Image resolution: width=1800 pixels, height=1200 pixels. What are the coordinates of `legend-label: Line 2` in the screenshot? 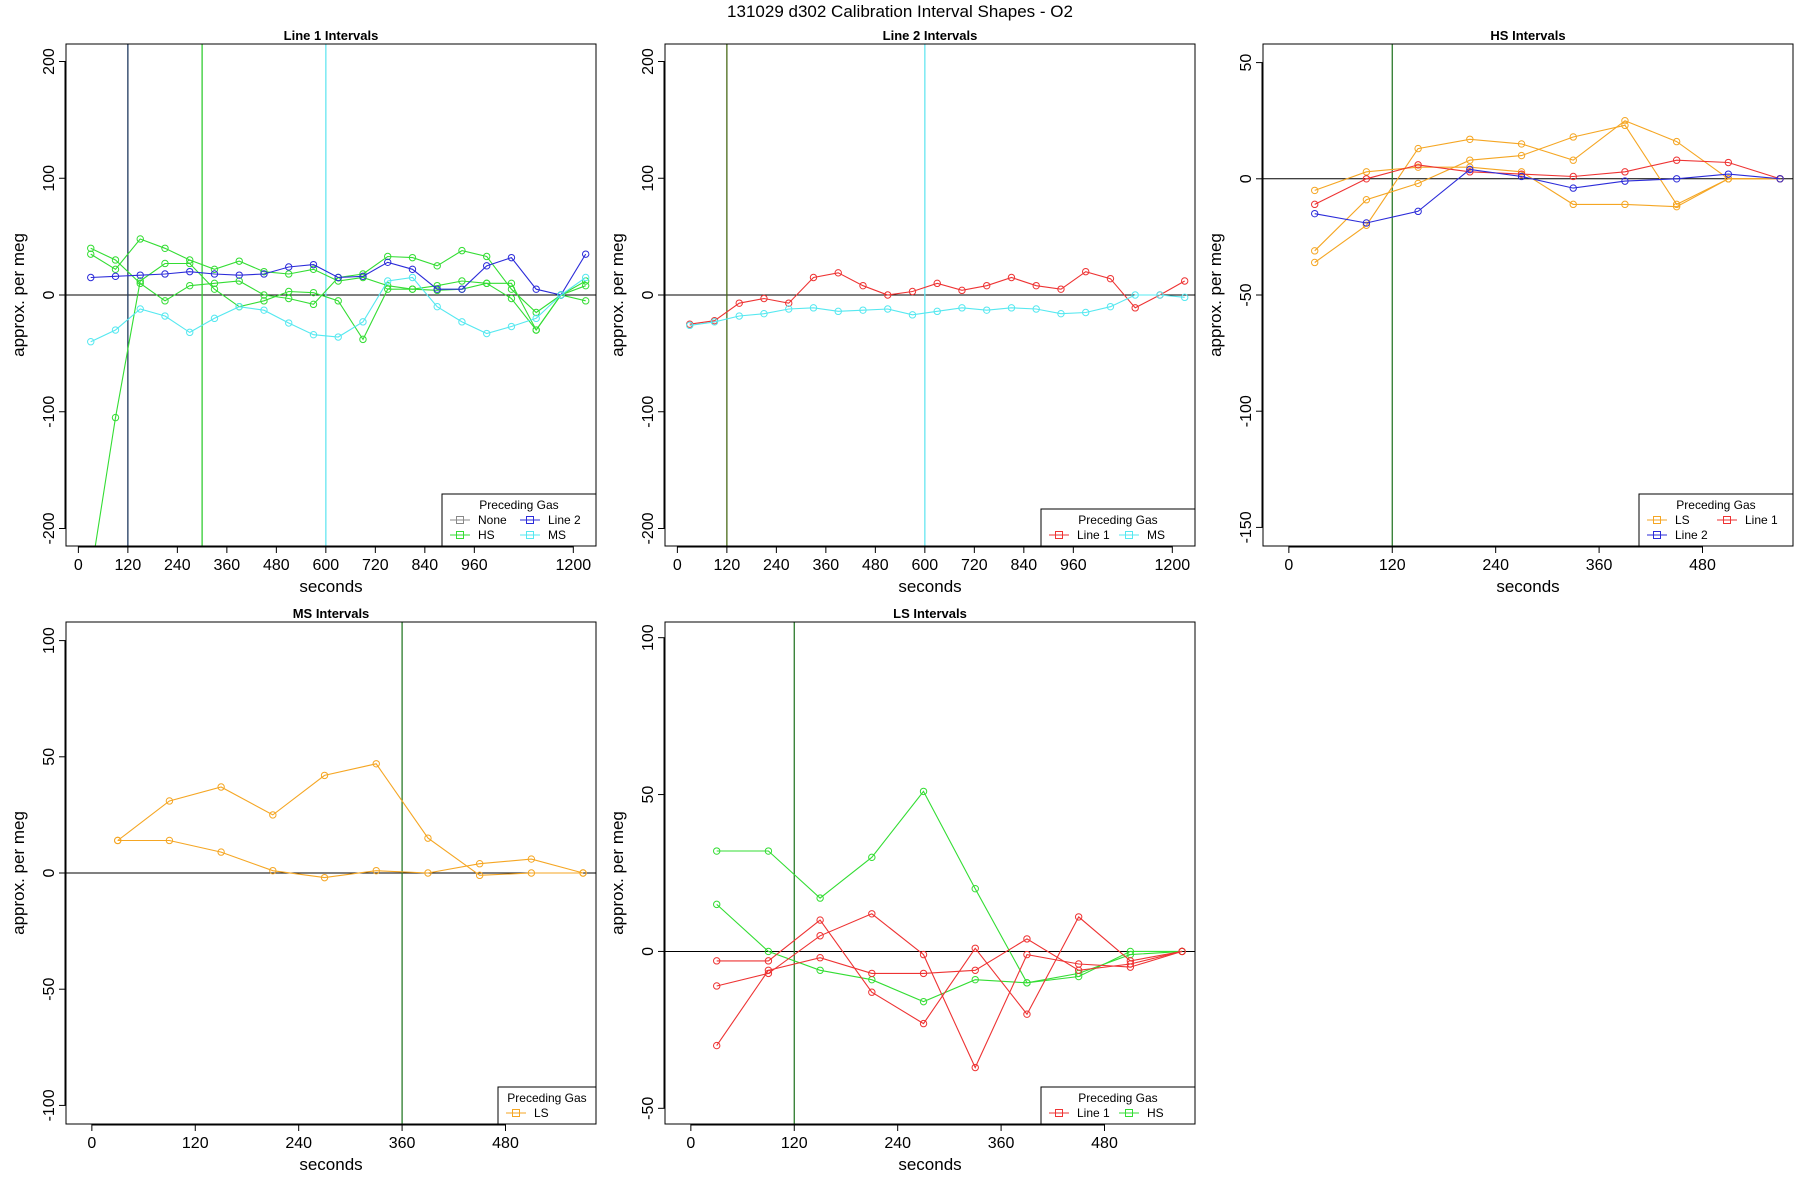 It's located at (1691, 535).